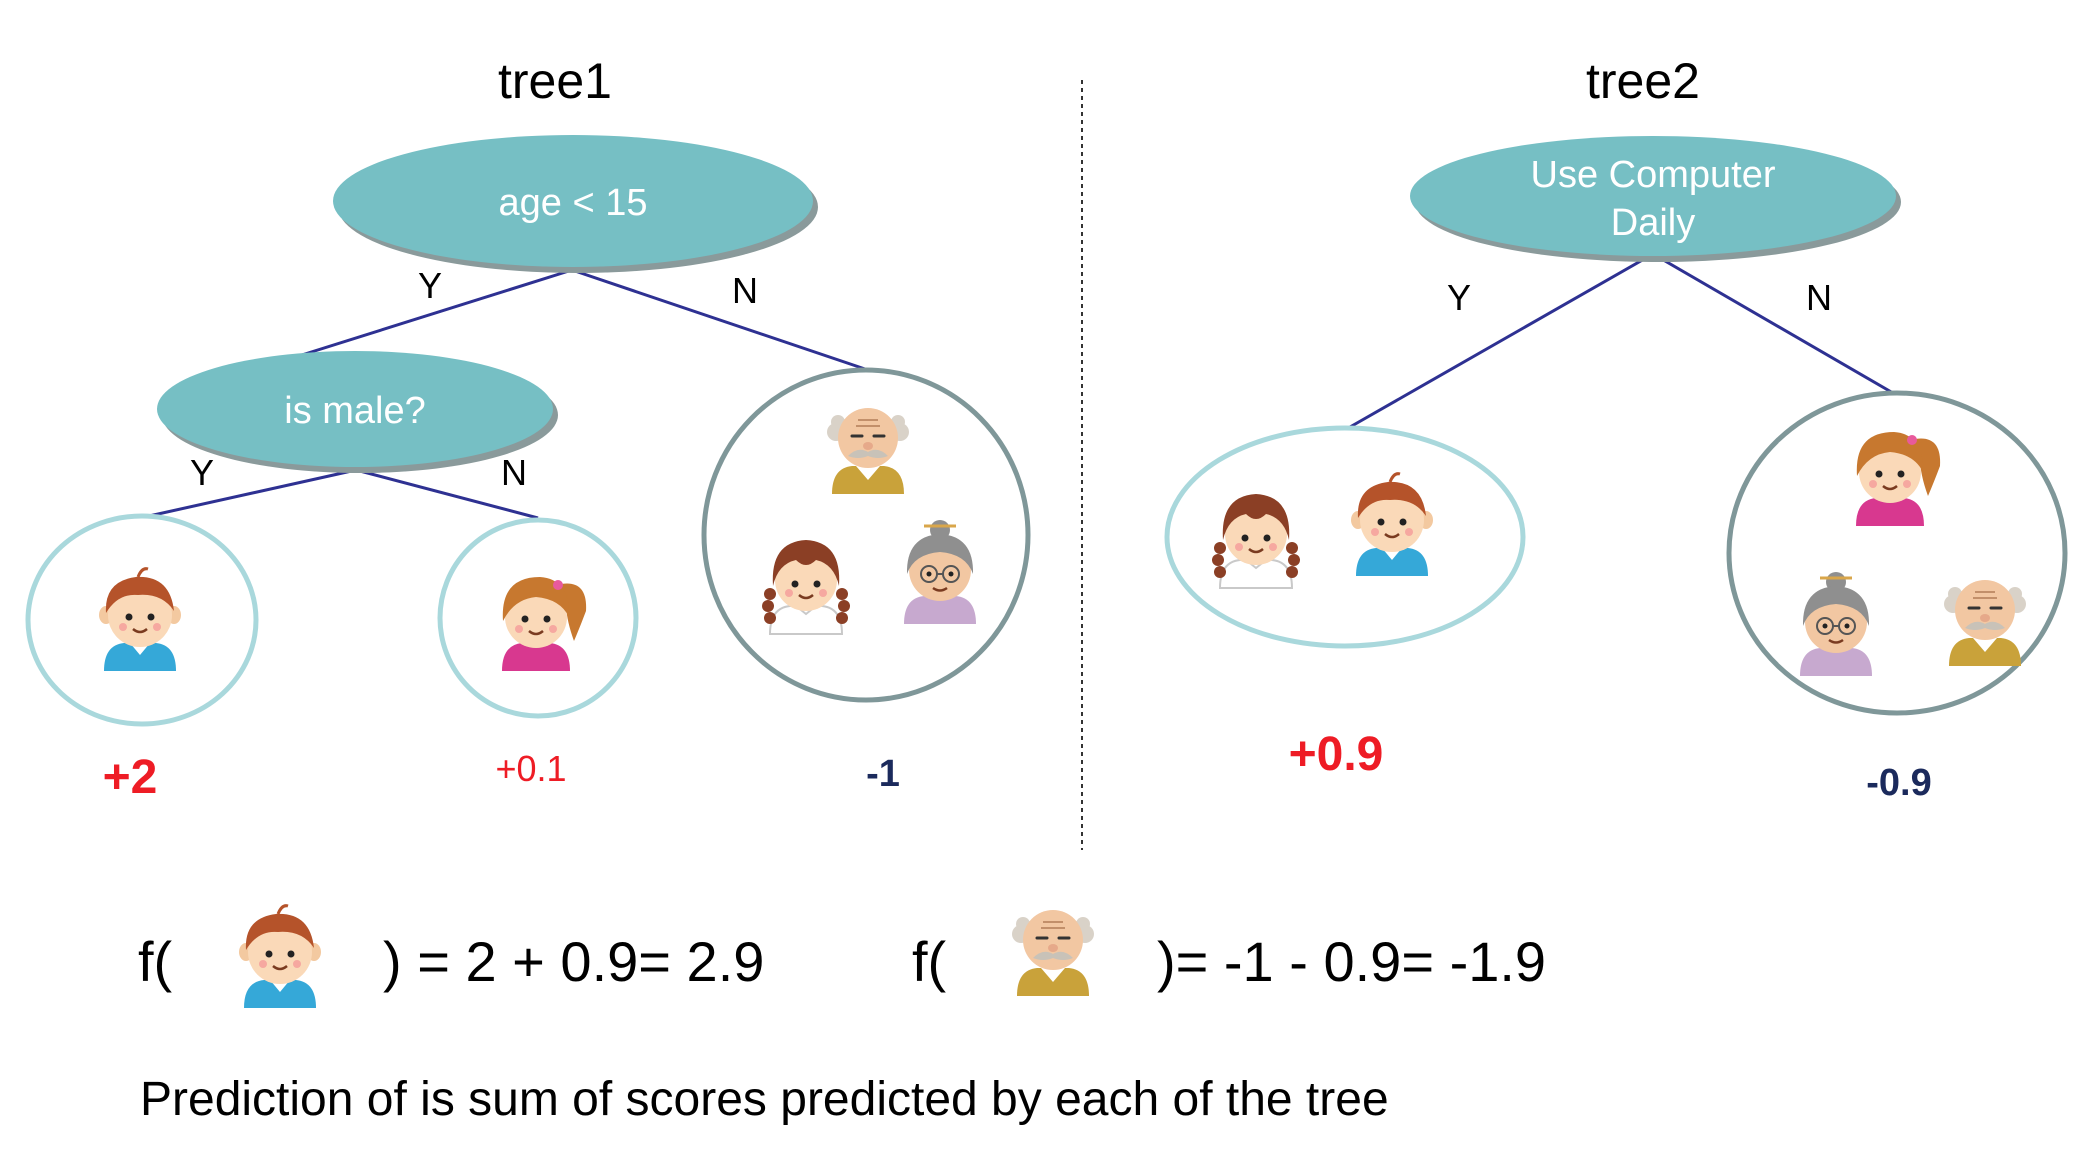 This screenshot has width=2097, height=1161. Describe the element at coordinates (530, 768) in the screenshot. I see `tree1-score-girl: +0.1` at that location.